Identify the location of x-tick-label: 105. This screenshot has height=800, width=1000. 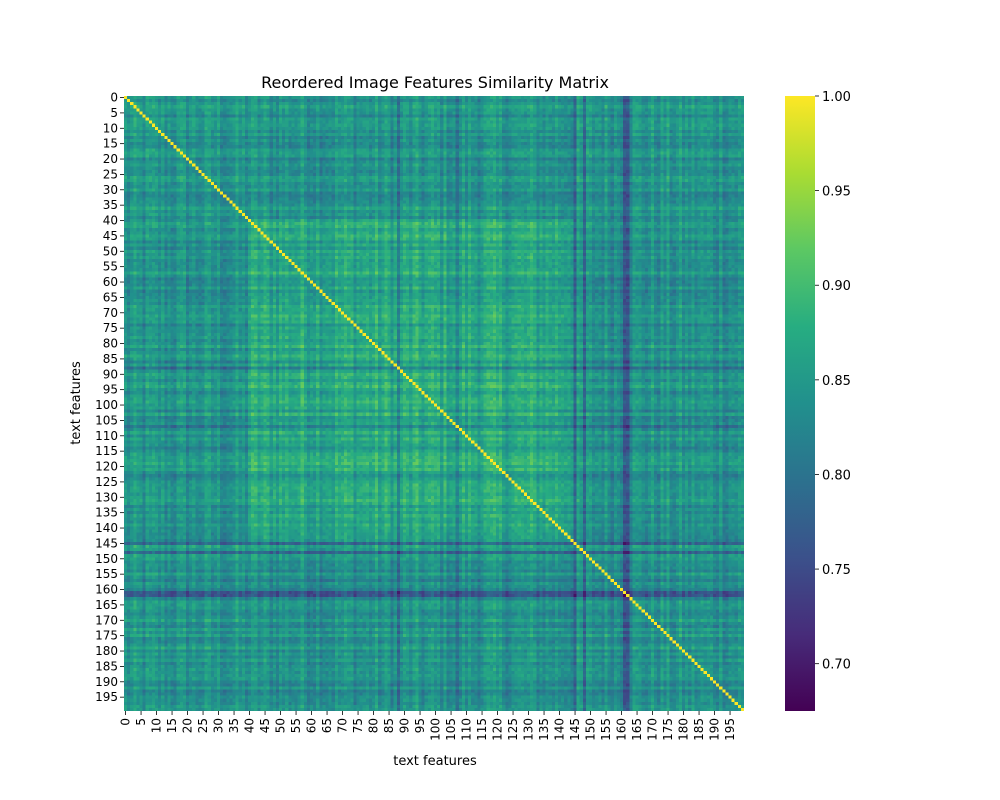
(451, 729).